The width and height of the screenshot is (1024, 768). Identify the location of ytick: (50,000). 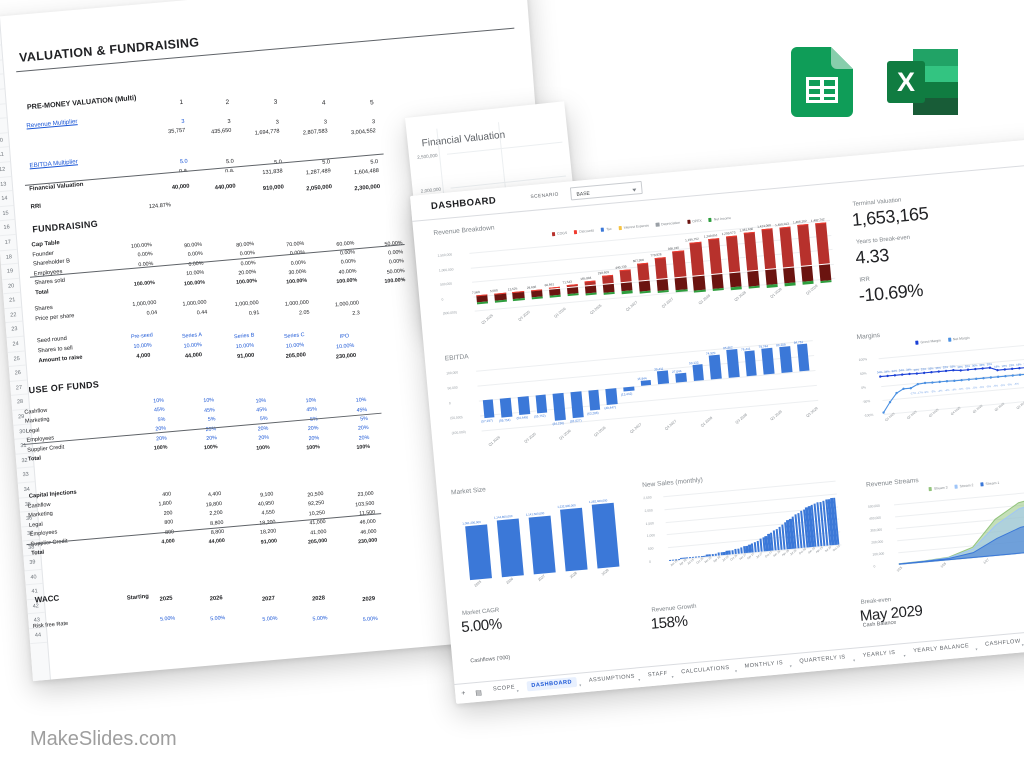
(456, 418).